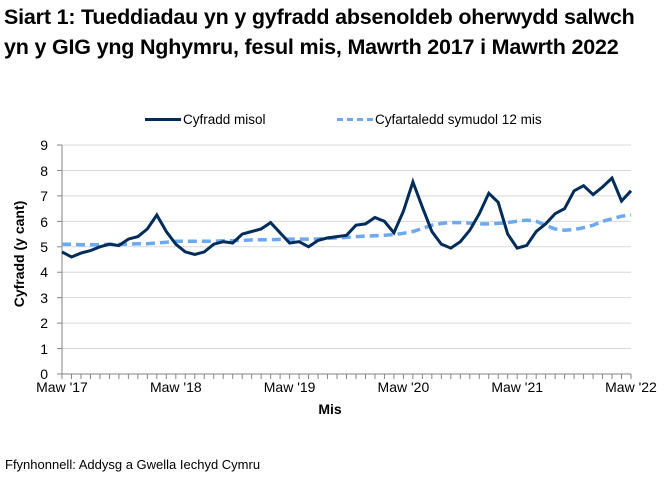  What do you see at coordinates (175, 387) in the screenshot?
I see `x-tick-label: Maw '18` at bounding box center [175, 387].